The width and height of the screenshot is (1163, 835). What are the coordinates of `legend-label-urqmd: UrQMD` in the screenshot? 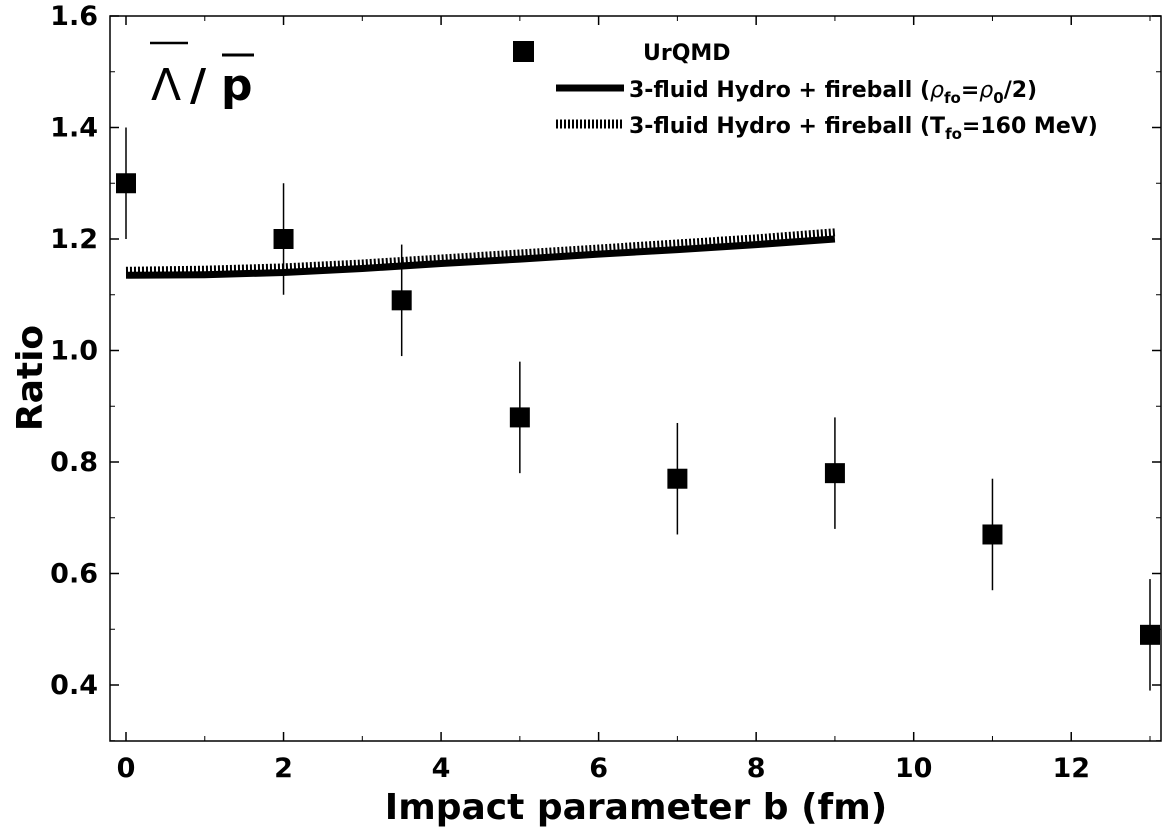 It's located at (687, 53).